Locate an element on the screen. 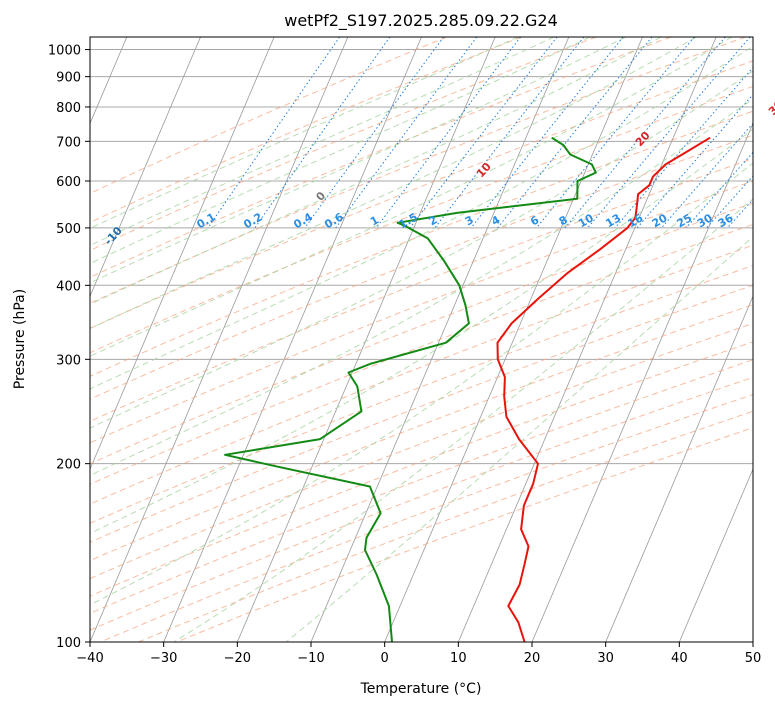  mixing-ratio-label: 6 is located at coordinates (534, 220).